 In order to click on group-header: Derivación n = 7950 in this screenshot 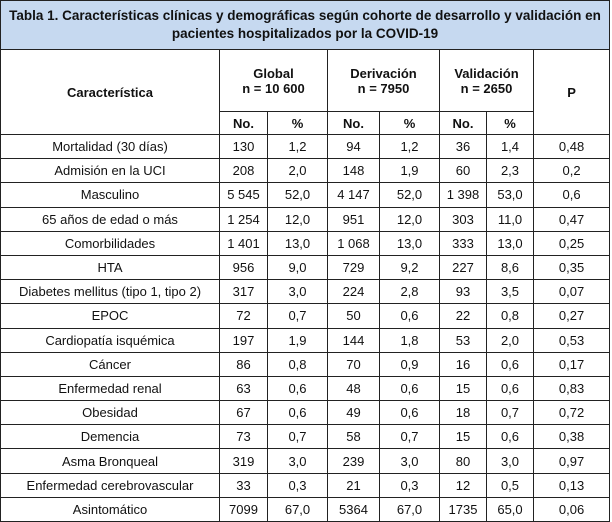, I will do `click(383, 80)`.